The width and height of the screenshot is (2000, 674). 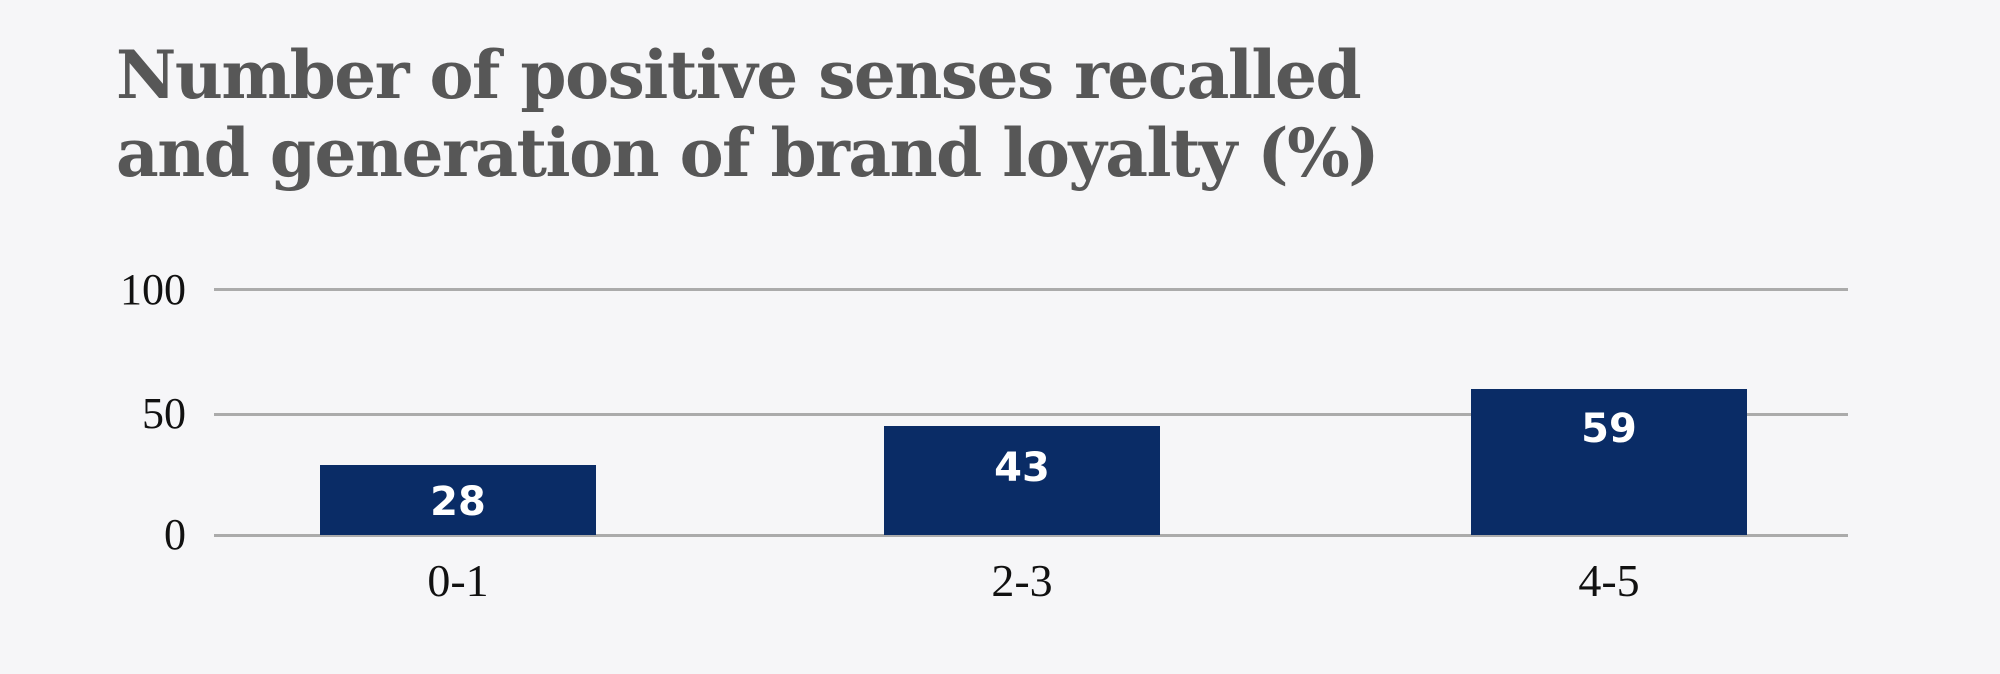 I want to click on bar-2-3: 43, so click(x=1022, y=480).